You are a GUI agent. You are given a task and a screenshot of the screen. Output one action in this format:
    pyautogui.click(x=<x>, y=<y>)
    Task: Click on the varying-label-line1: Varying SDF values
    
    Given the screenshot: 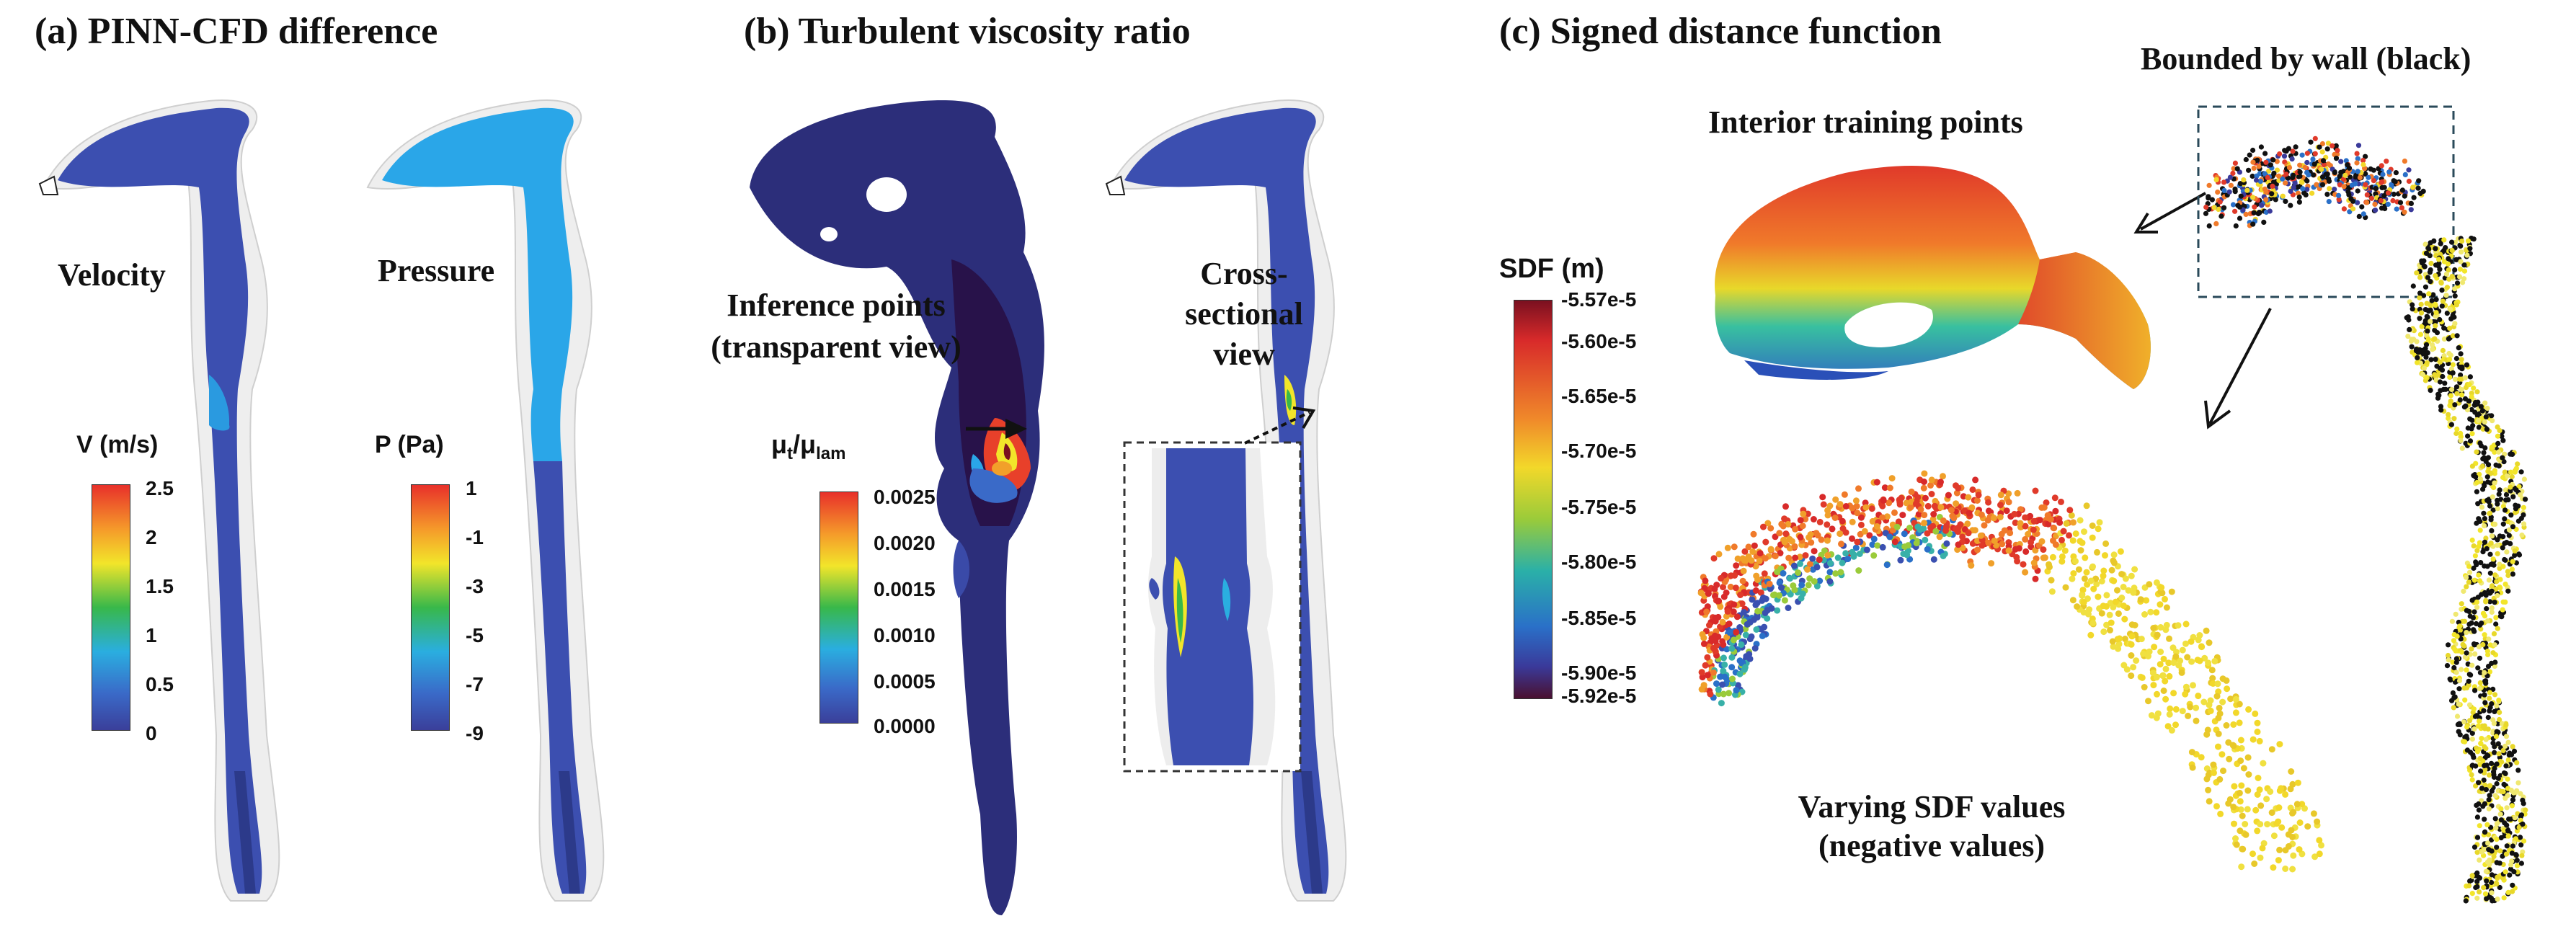 What is the action you would take?
    pyautogui.click(x=1932, y=806)
    